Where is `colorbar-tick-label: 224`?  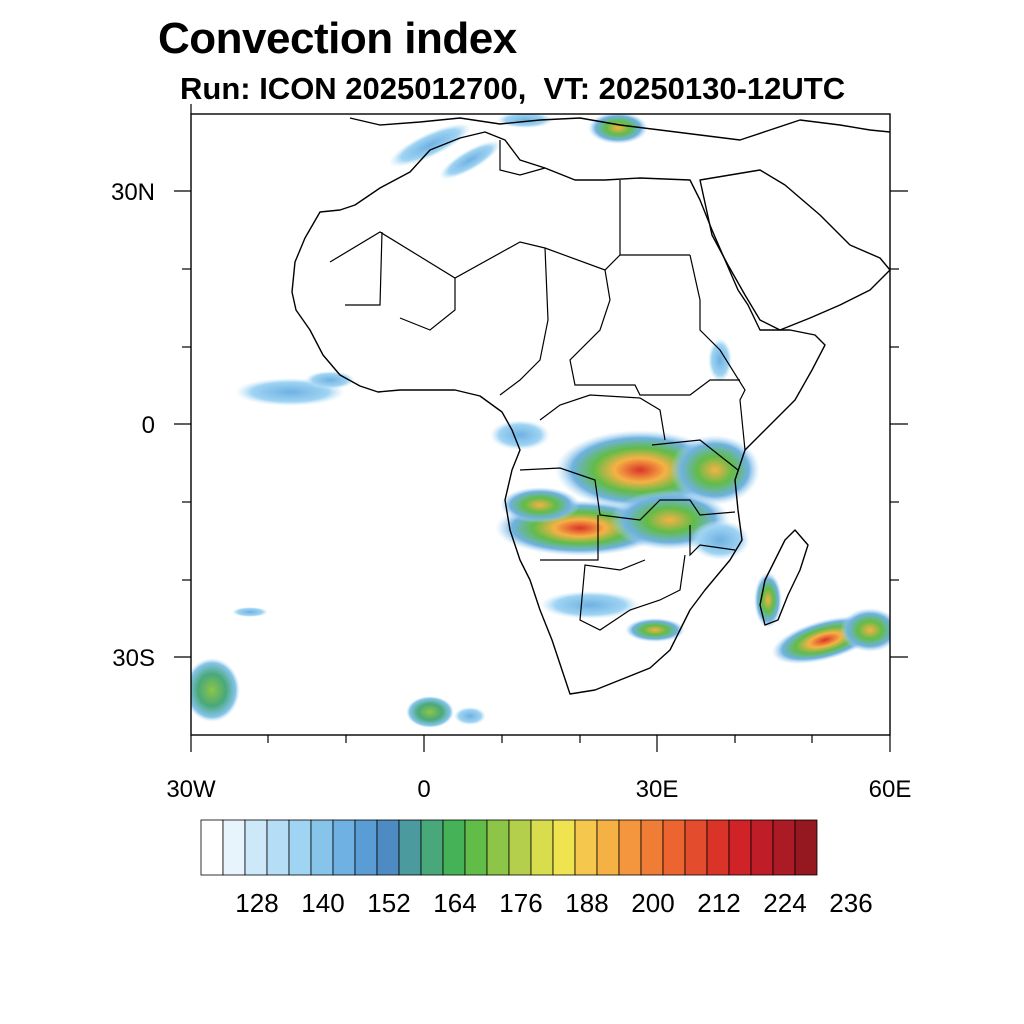
colorbar-tick-label: 224 is located at coordinates (784, 903).